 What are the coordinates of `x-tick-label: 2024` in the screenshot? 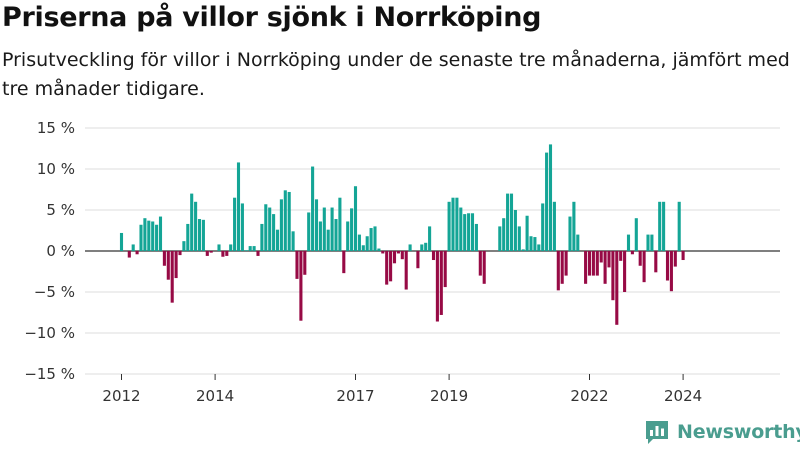 It's located at (683, 396).